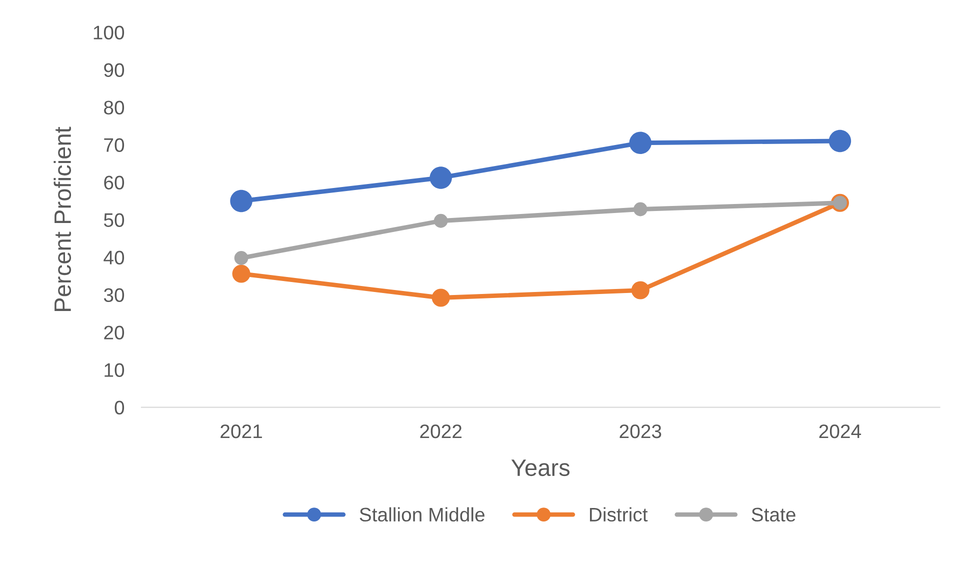  What do you see at coordinates (114, 70) in the screenshot?
I see `y-tick-label: 90` at bounding box center [114, 70].